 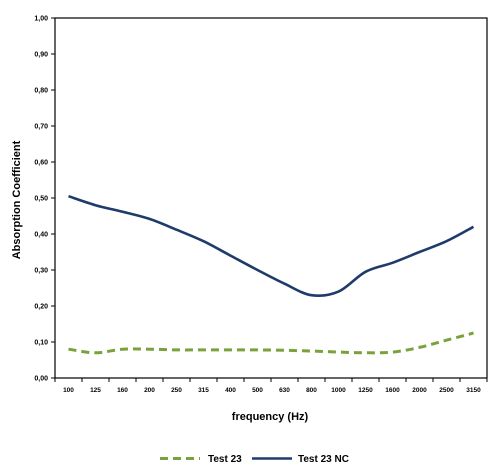 I want to click on x-tick-label: 160, so click(x=122, y=390).